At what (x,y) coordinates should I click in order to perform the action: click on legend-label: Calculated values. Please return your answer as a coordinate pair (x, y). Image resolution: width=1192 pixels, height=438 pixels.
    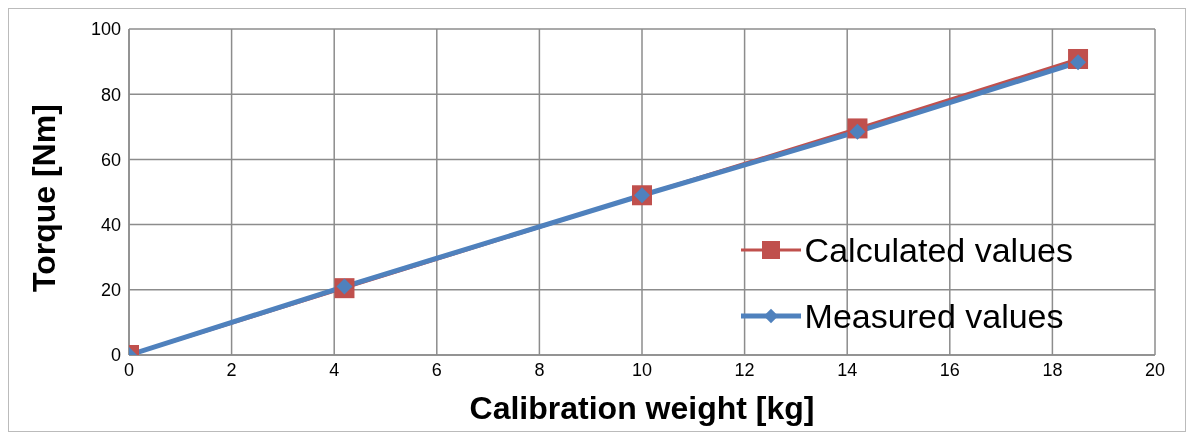
    Looking at the image, I should click on (938, 250).